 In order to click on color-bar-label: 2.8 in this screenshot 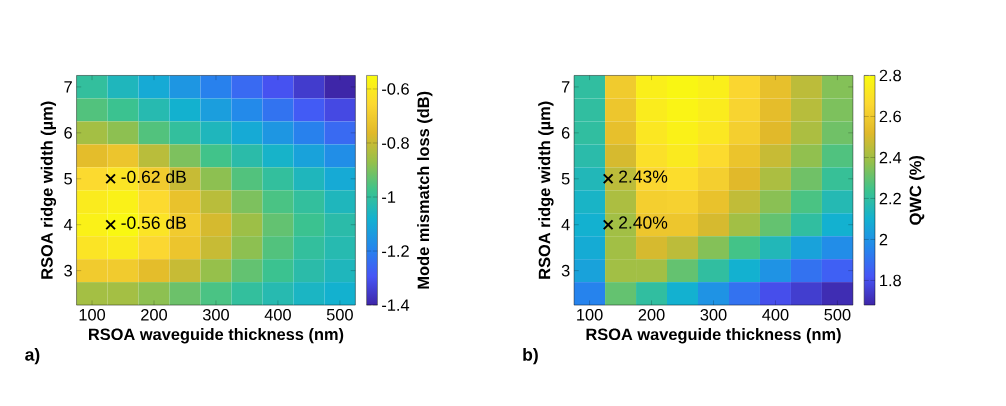, I will do `click(890, 75)`.